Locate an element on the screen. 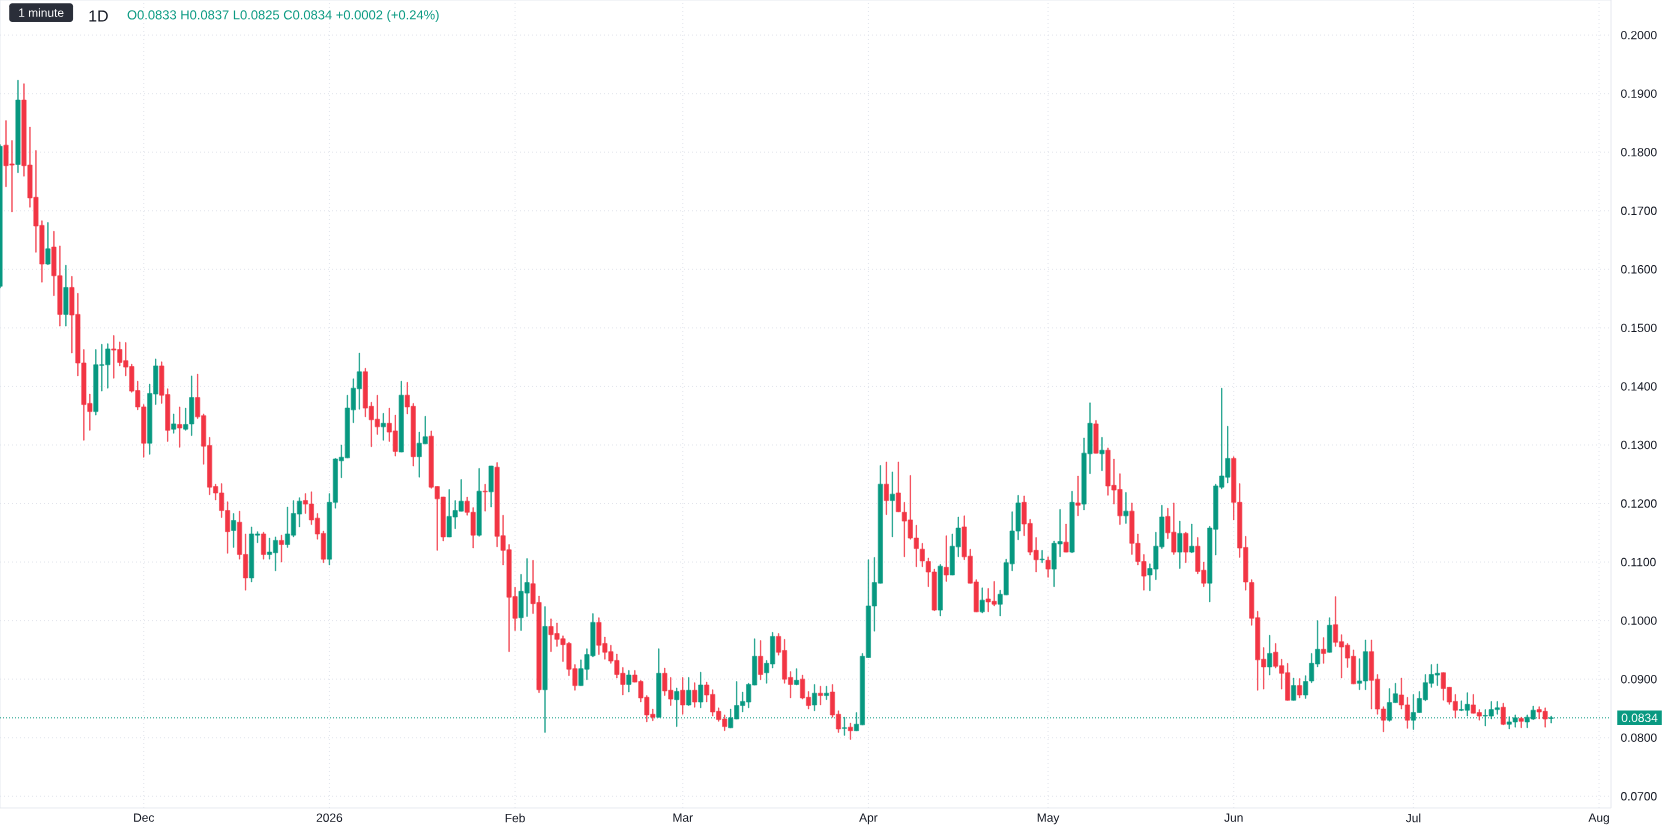 Image resolution: width=1678 pixels, height=835 pixels. x-tick-label: Jul is located at coordinates (1413, 818).